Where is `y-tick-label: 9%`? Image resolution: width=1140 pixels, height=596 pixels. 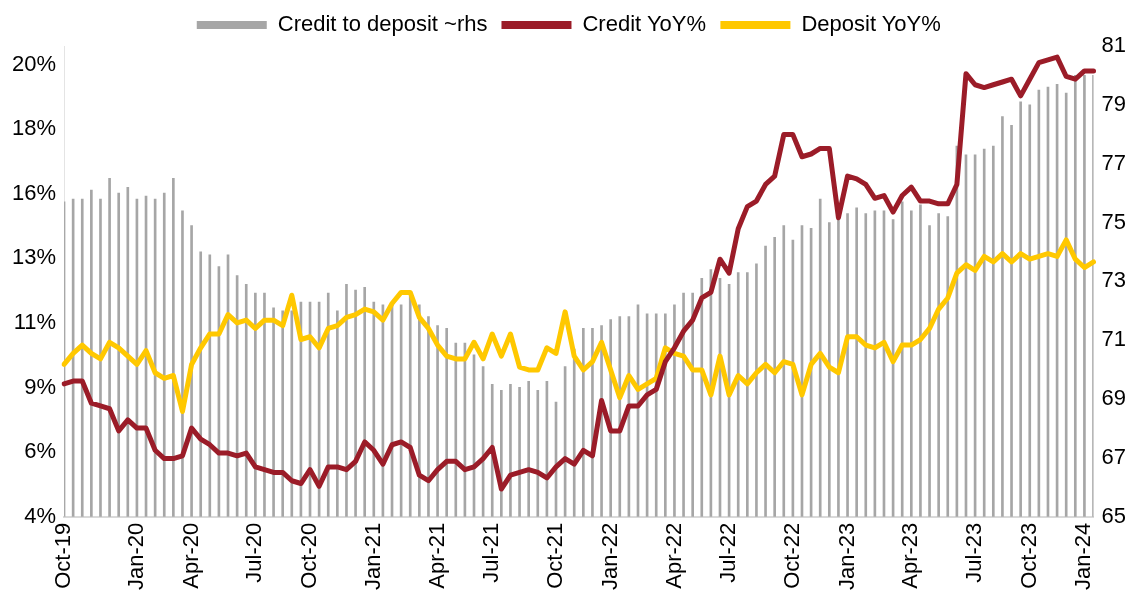
y-tick-label: 9% is located at coordinates (40, 386).